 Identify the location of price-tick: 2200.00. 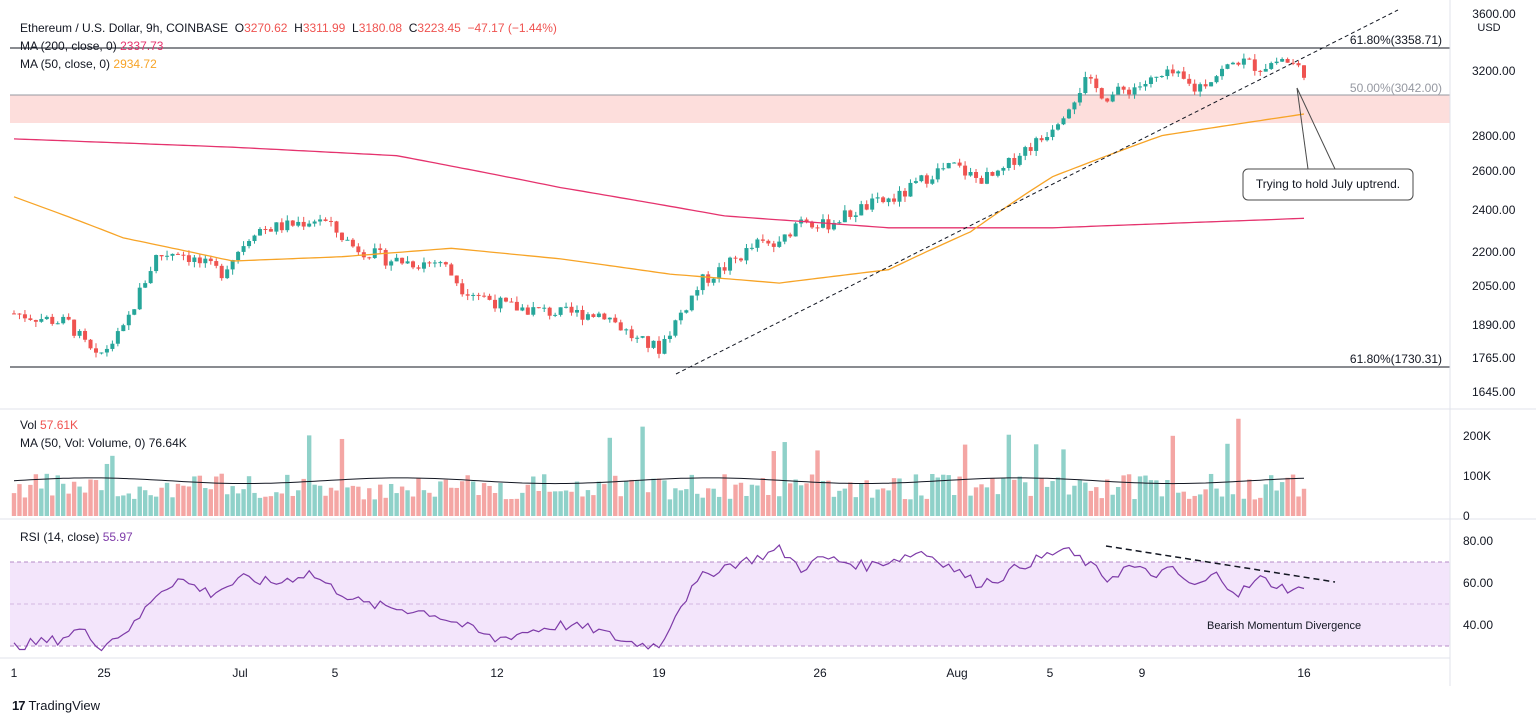
(1494, 252).